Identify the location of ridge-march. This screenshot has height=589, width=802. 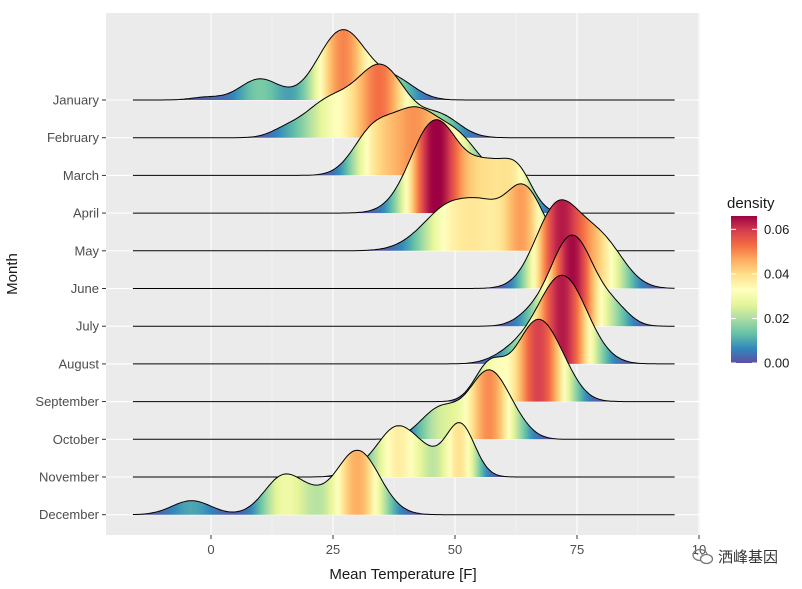
(403, 141).